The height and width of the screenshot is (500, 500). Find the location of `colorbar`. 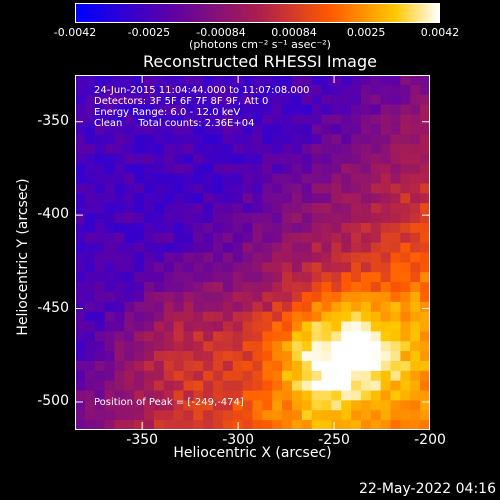

colorbar is located at coordinates (257, 13).